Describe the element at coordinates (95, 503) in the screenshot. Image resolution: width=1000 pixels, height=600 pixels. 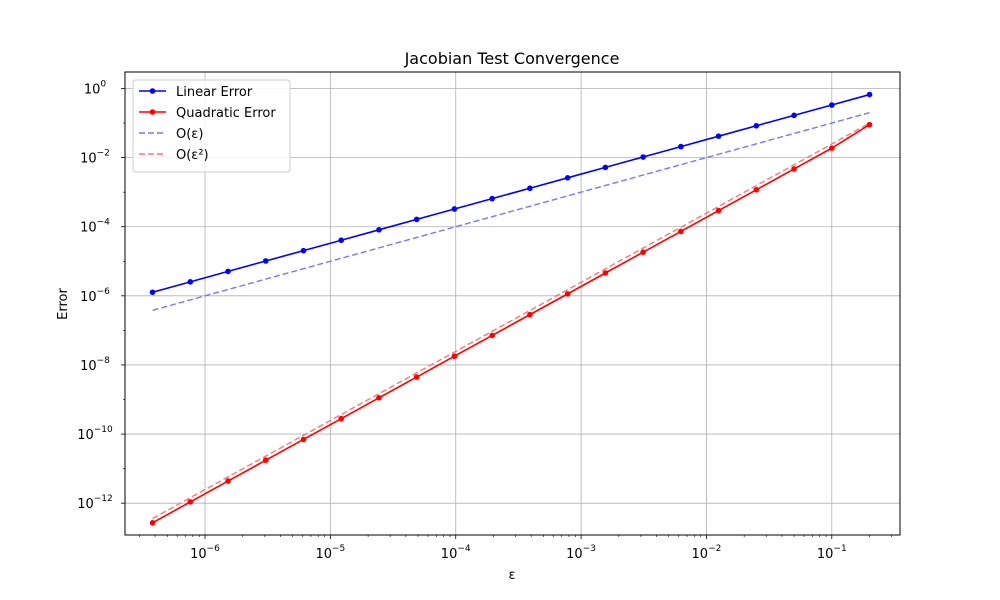
I see `y-tick-label: 10⁻¹²` at that location.